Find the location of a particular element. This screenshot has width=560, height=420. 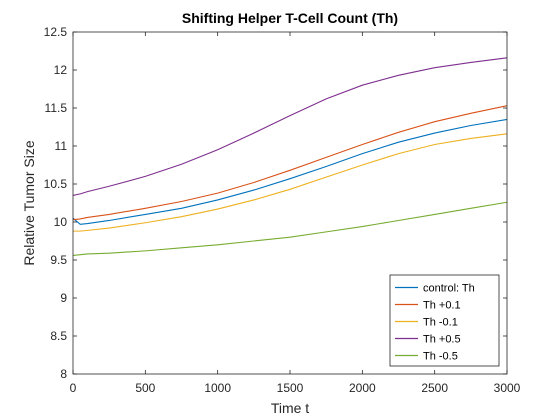

x-tick-label: 0 is located at coordinates (73, 388).